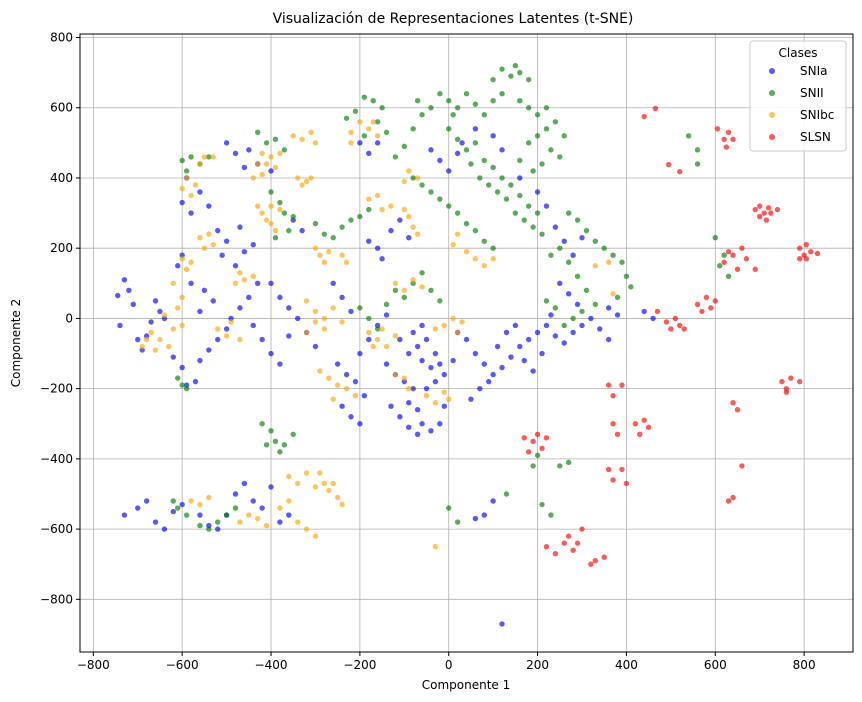  Describe the element at coordinates (446, 662) in the screenshot. I see `x-axis-ticks: −800 −600 −400 −200 0 200 400 600 800` at that location.